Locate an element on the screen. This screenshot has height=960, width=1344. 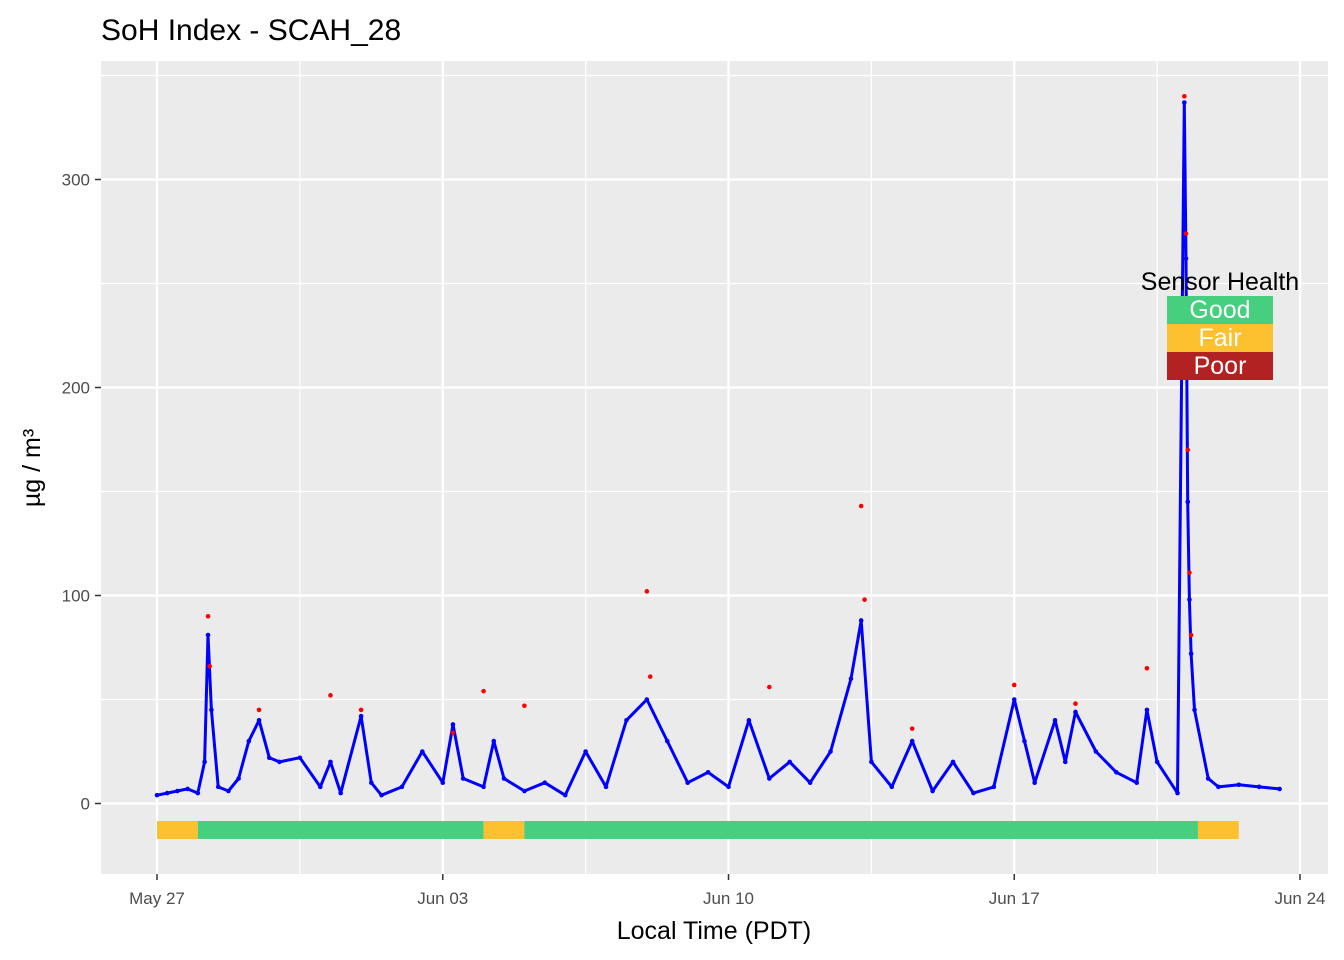
sensor-health-bar is located at coordinates (698, 830).